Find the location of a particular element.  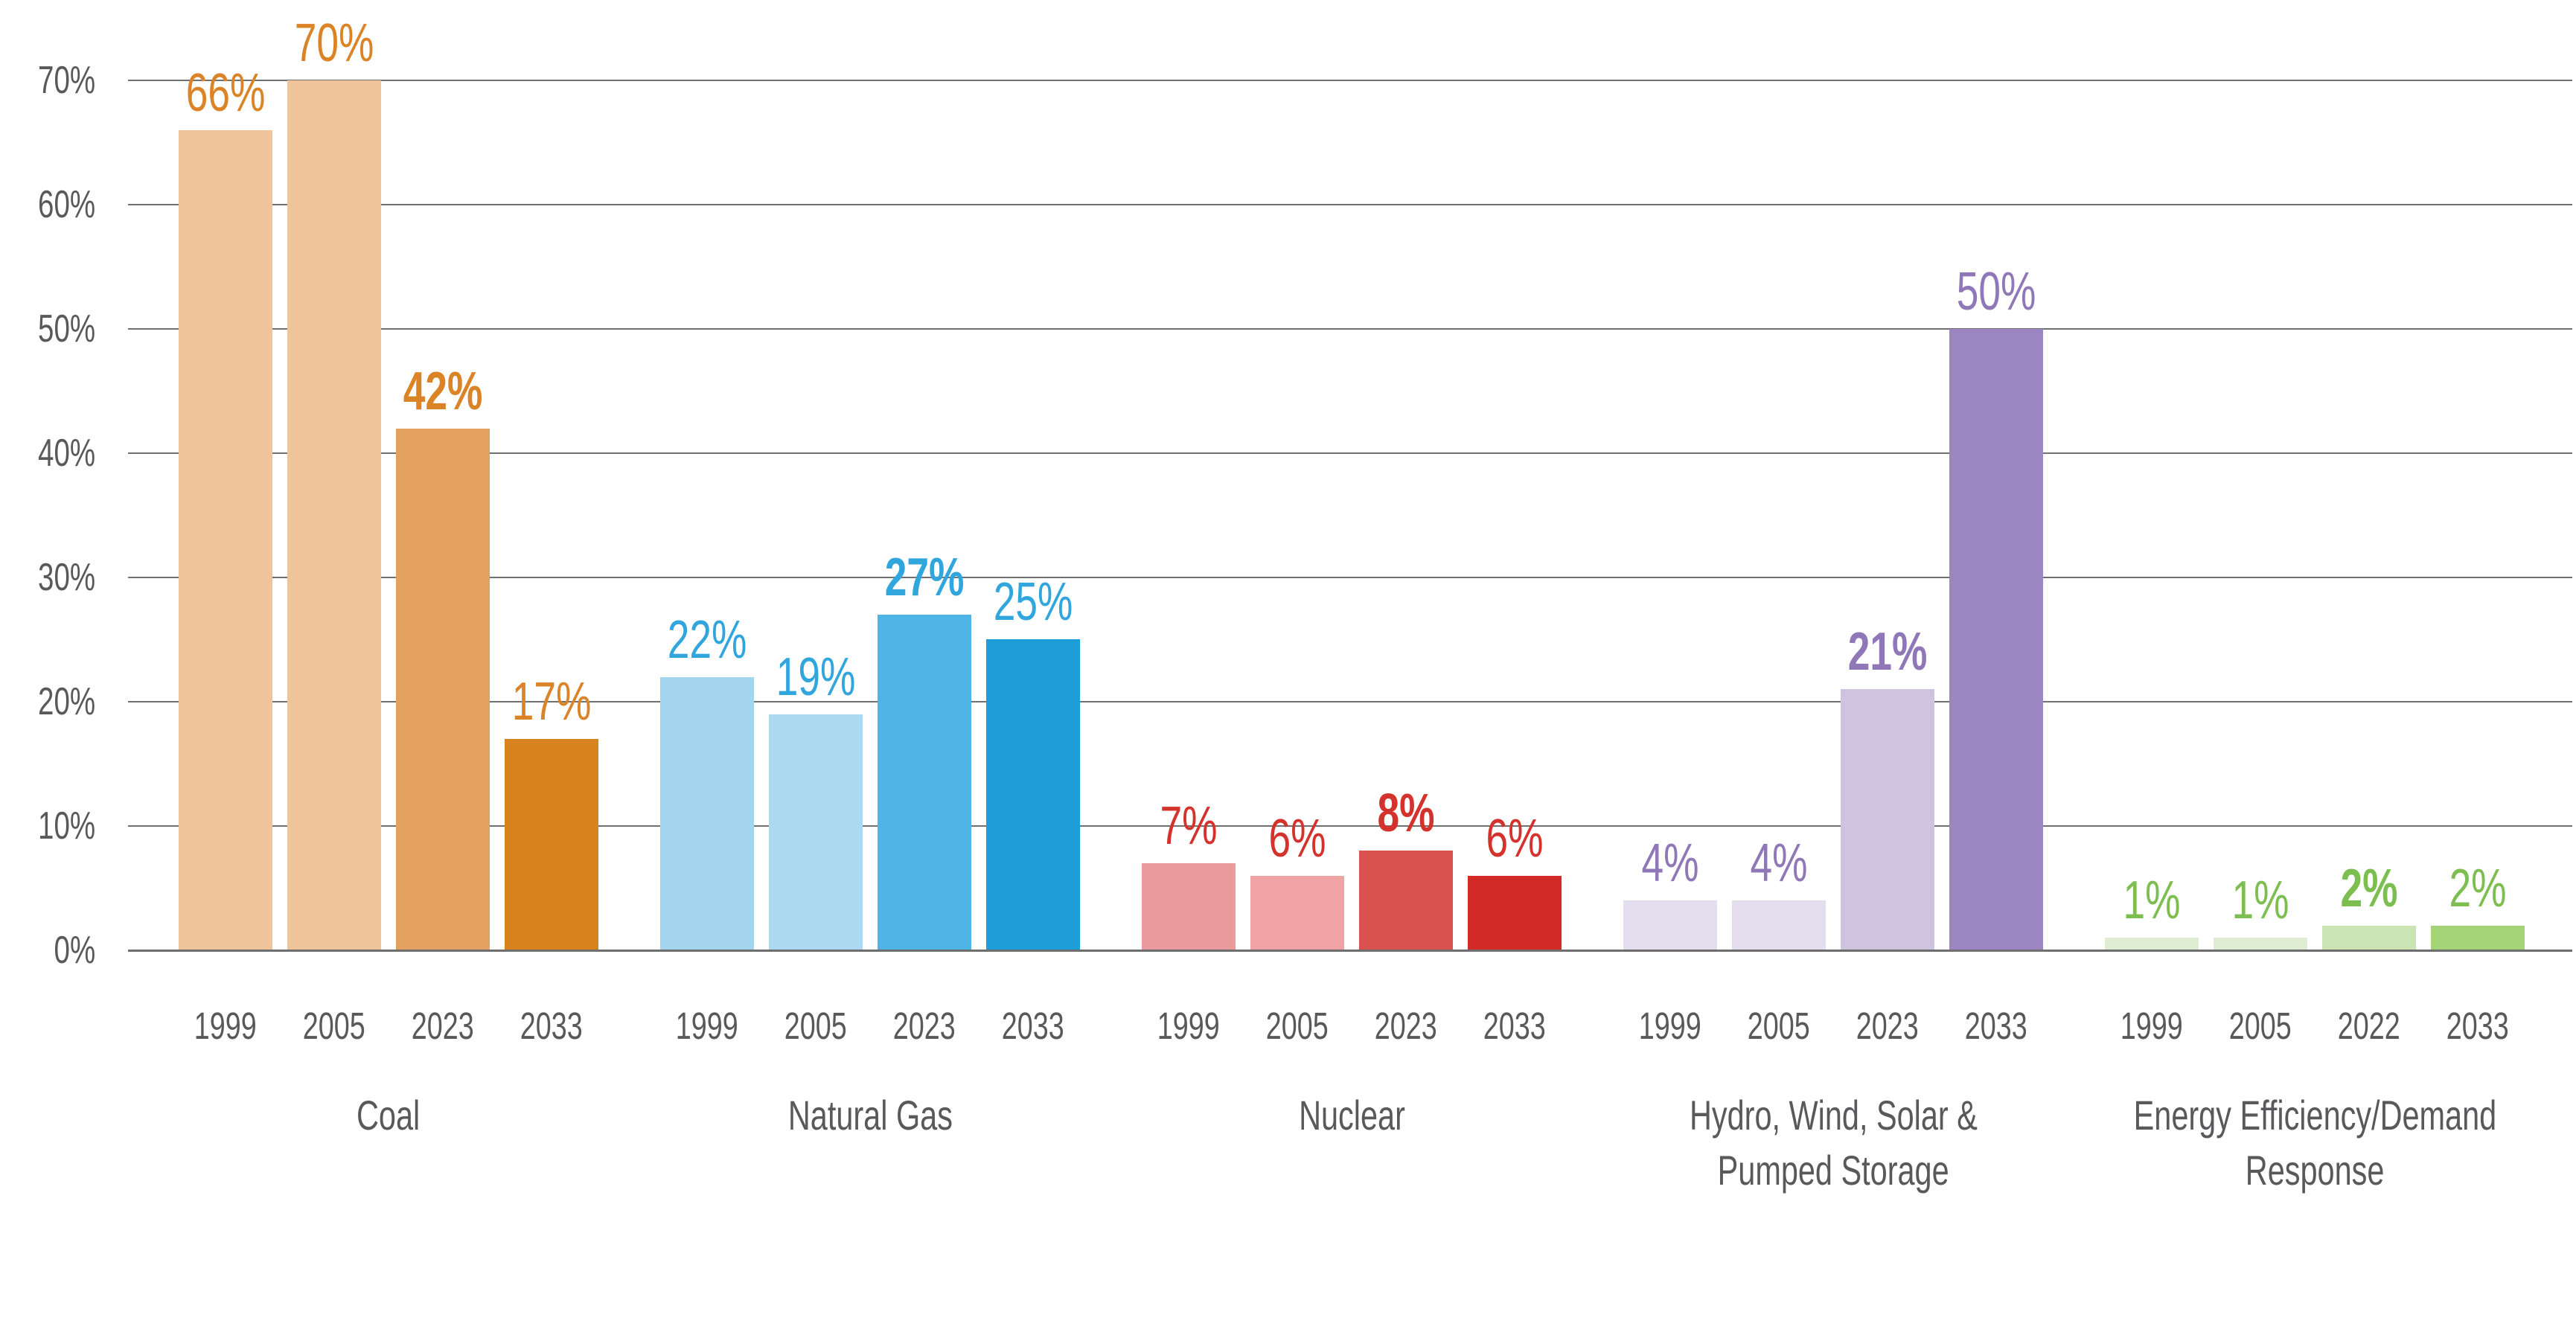

bar-value-label: 7% is located at coordinates (1188, 826).